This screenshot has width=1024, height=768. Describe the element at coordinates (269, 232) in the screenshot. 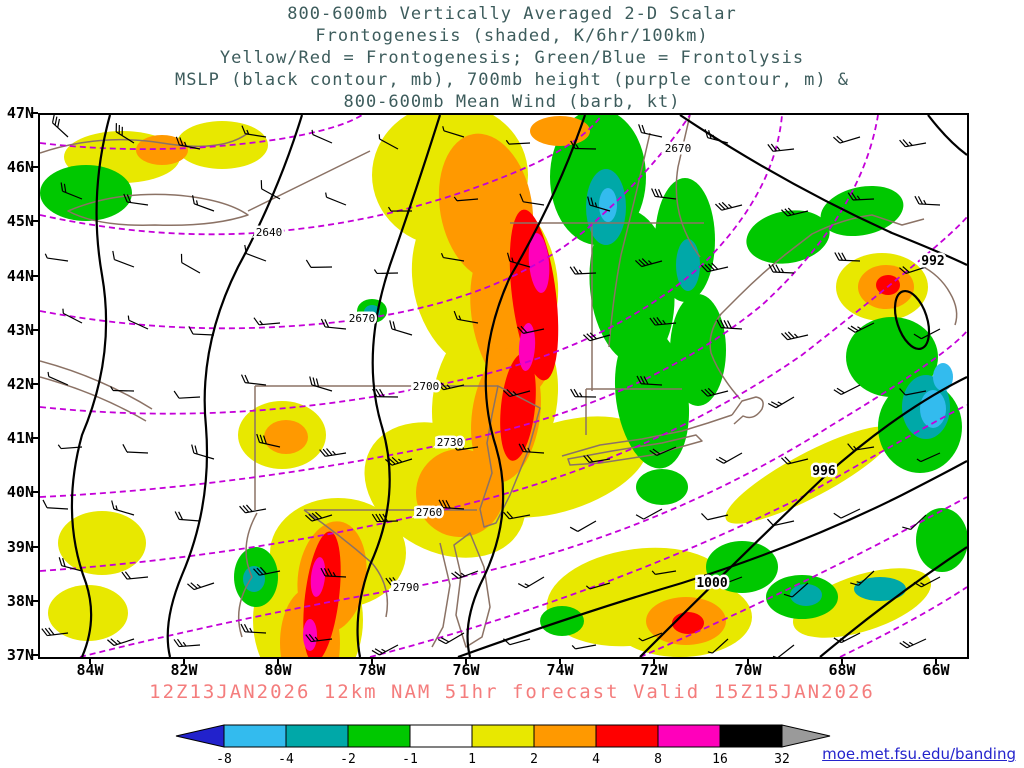

I see `height-contour-label: 2640` at that location.